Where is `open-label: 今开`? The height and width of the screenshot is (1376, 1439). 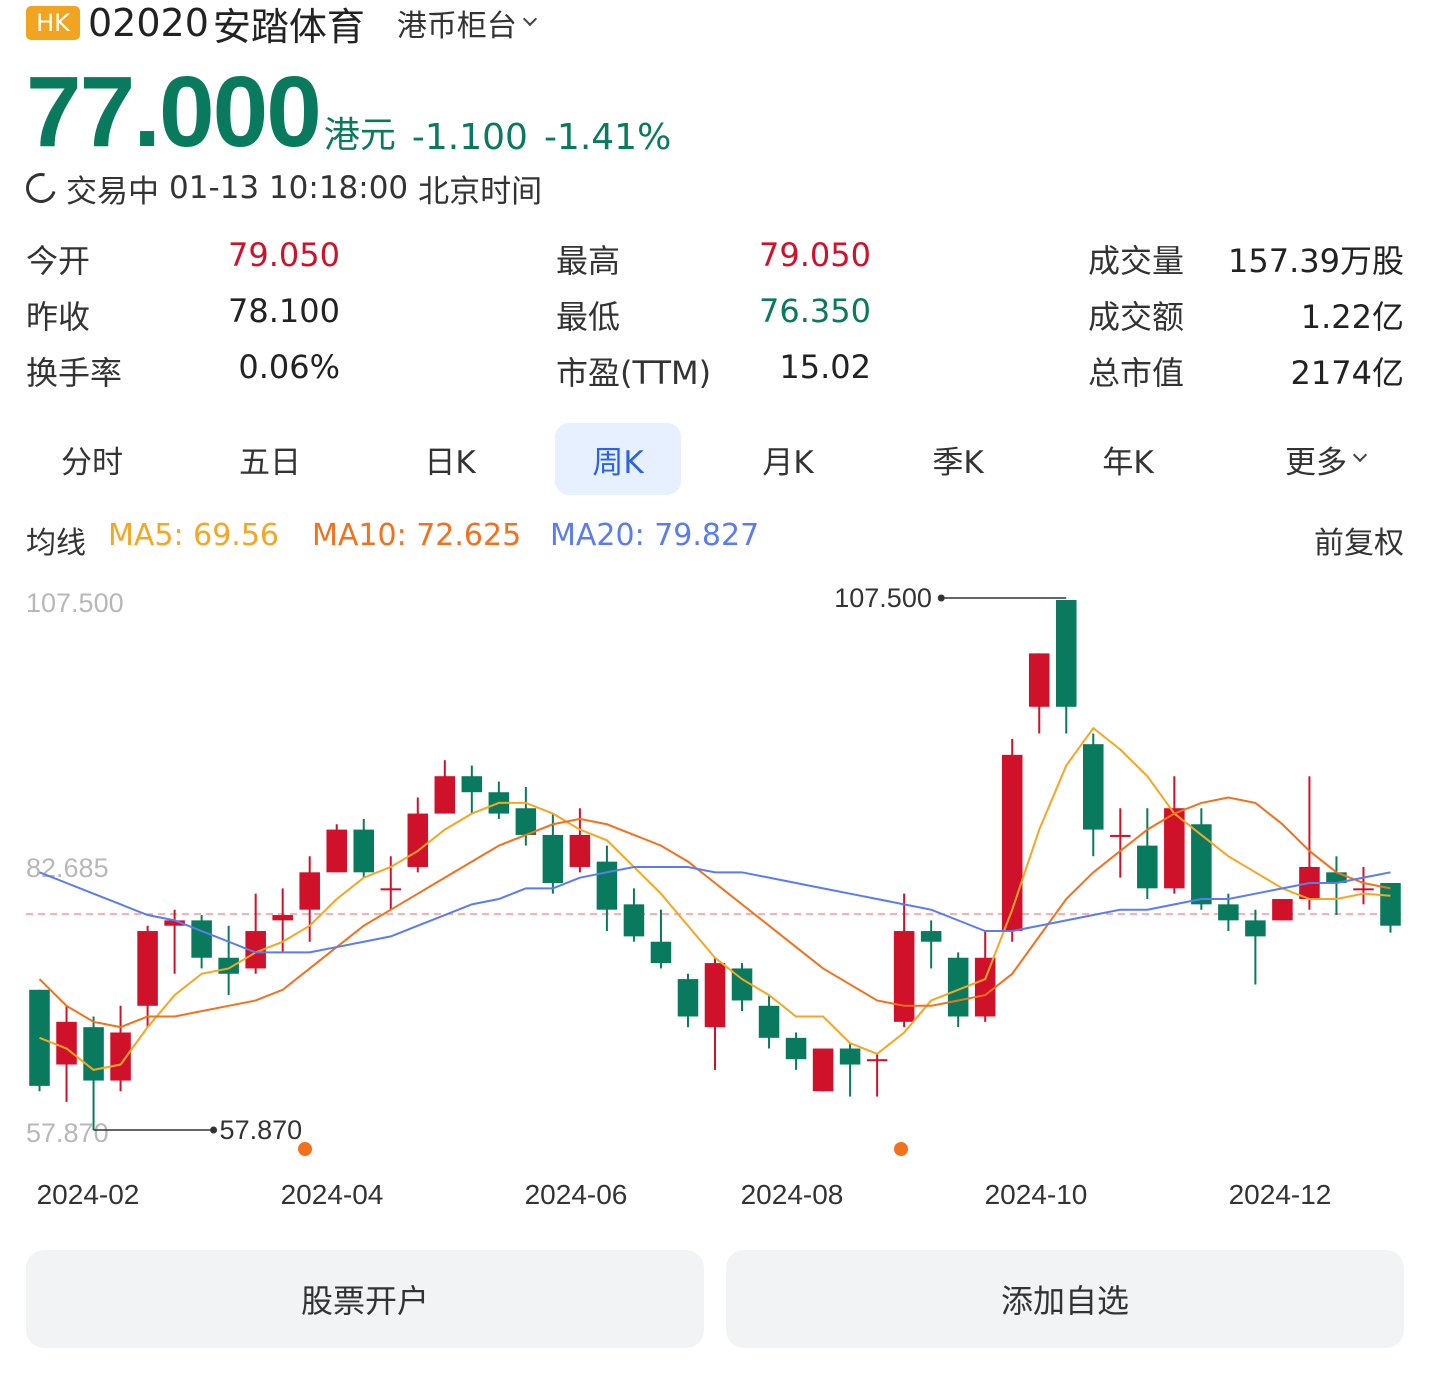 open-label: 今开 is located at coordinates (58, 261).